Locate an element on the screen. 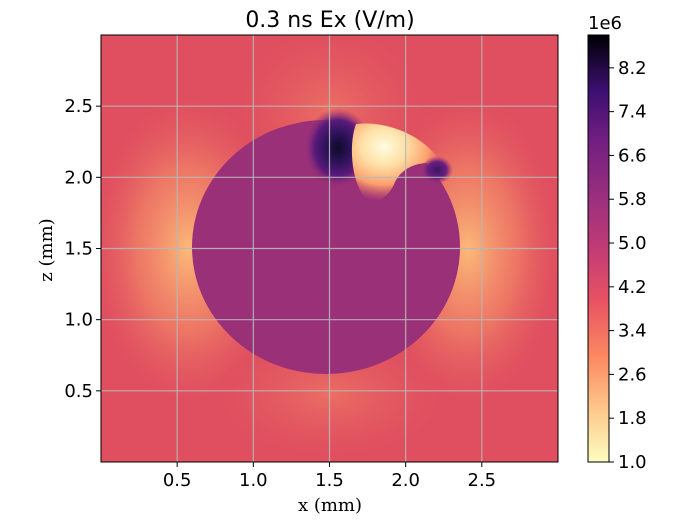 Image resolution: width=686 pixels, height=524 pixels. top-bright-crescent is located at coordinates (397, 162).